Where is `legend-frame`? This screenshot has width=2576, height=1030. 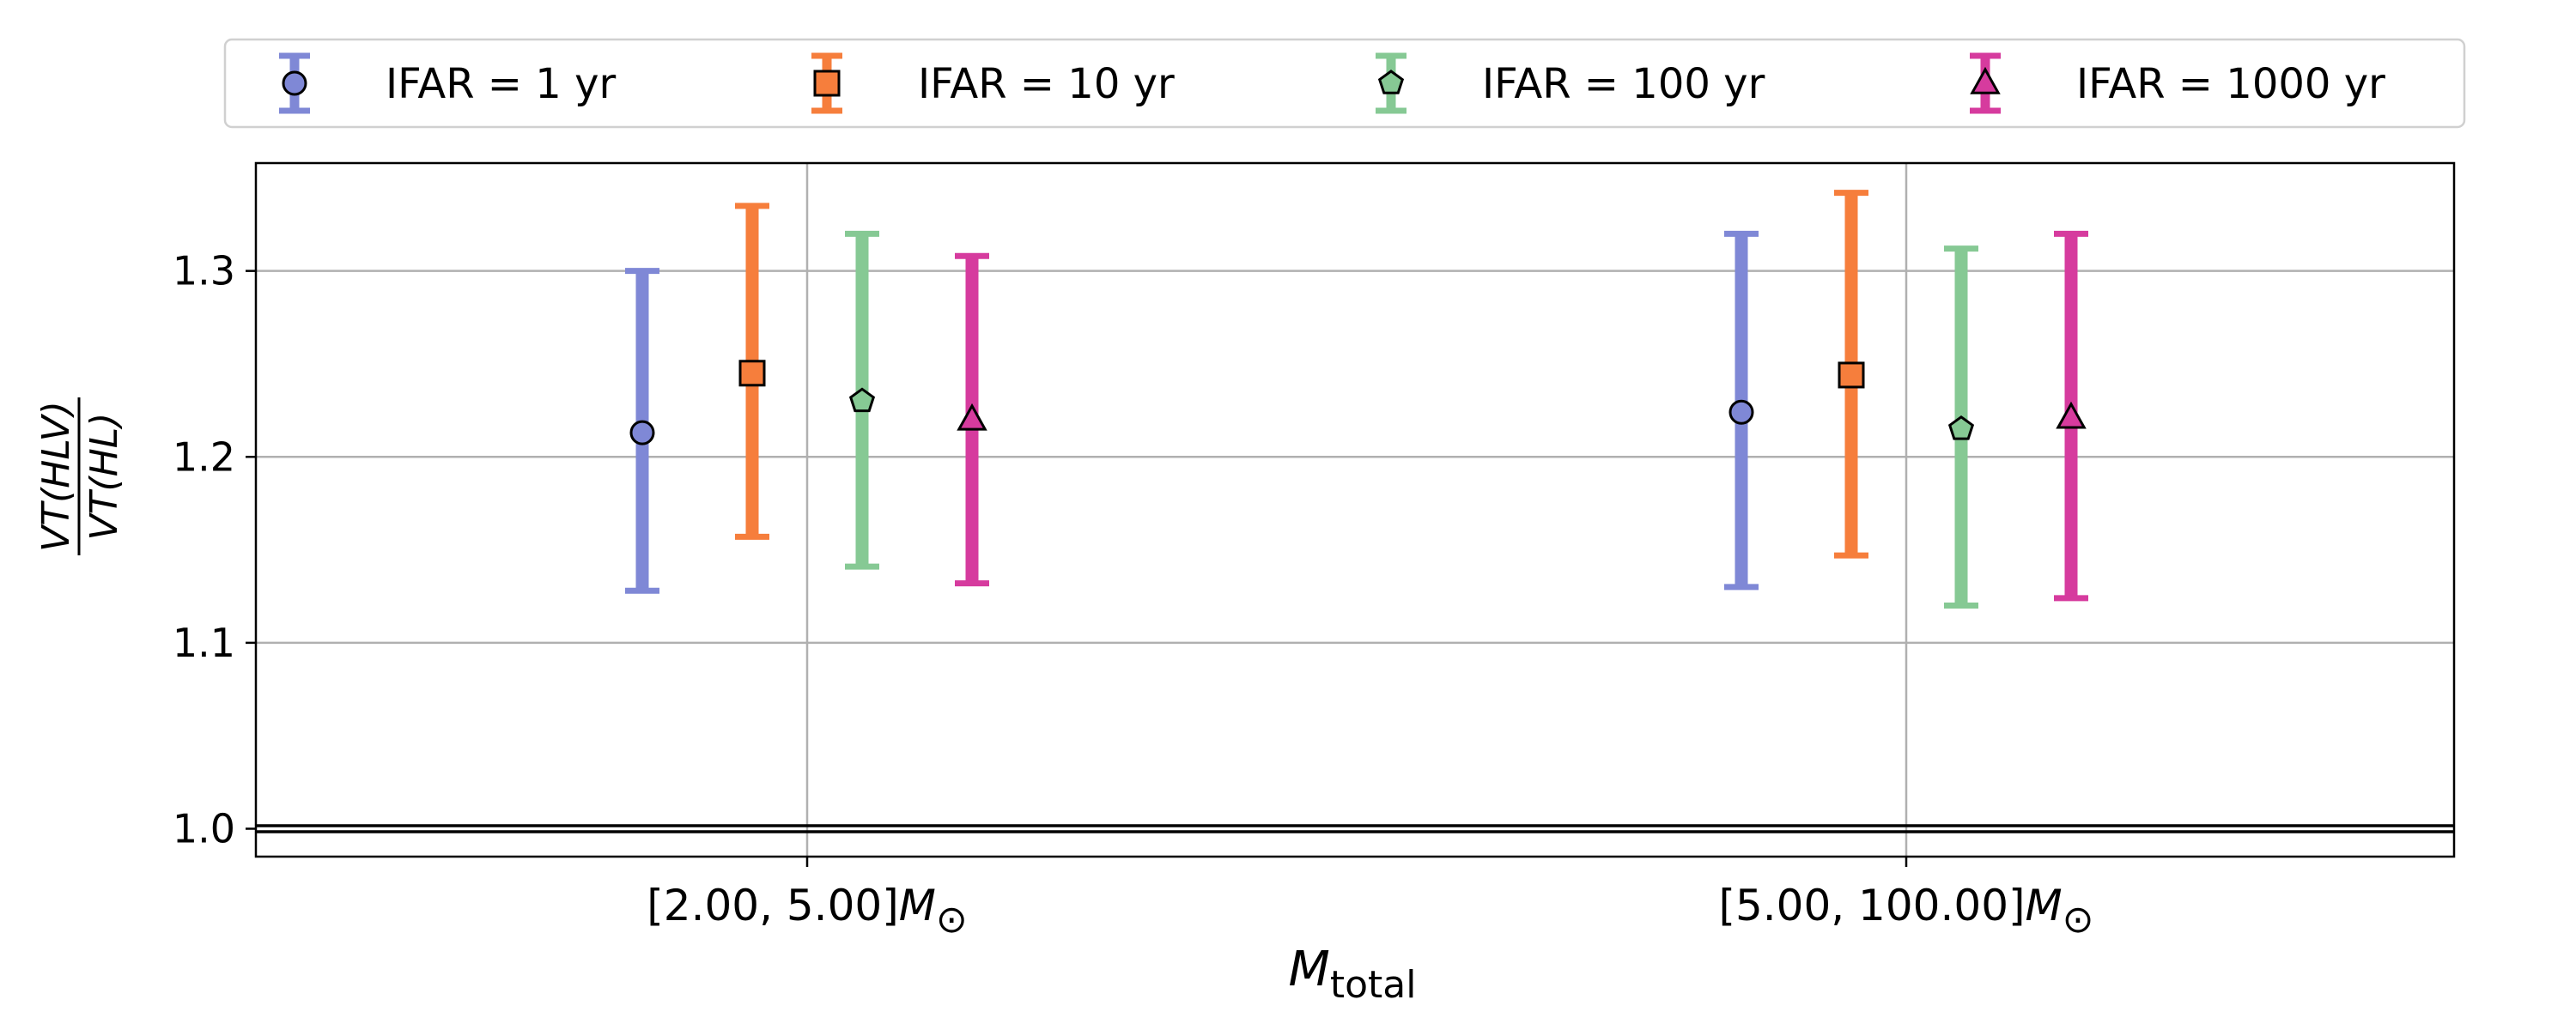
legend-frame is located at coordinates (1345, 83).